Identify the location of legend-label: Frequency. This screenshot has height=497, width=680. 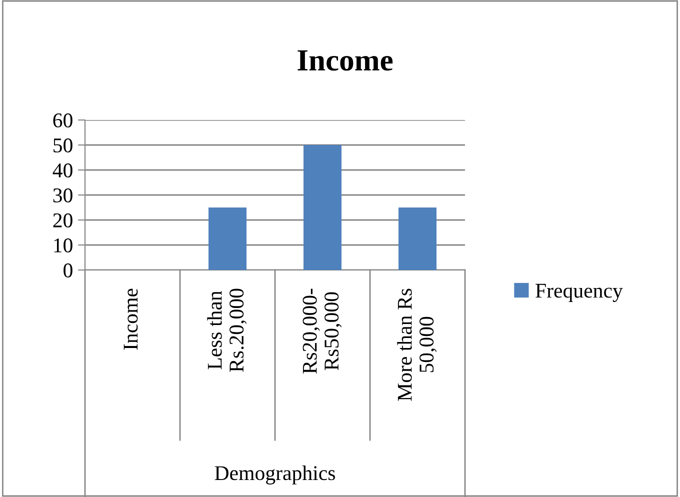
(579, 293).